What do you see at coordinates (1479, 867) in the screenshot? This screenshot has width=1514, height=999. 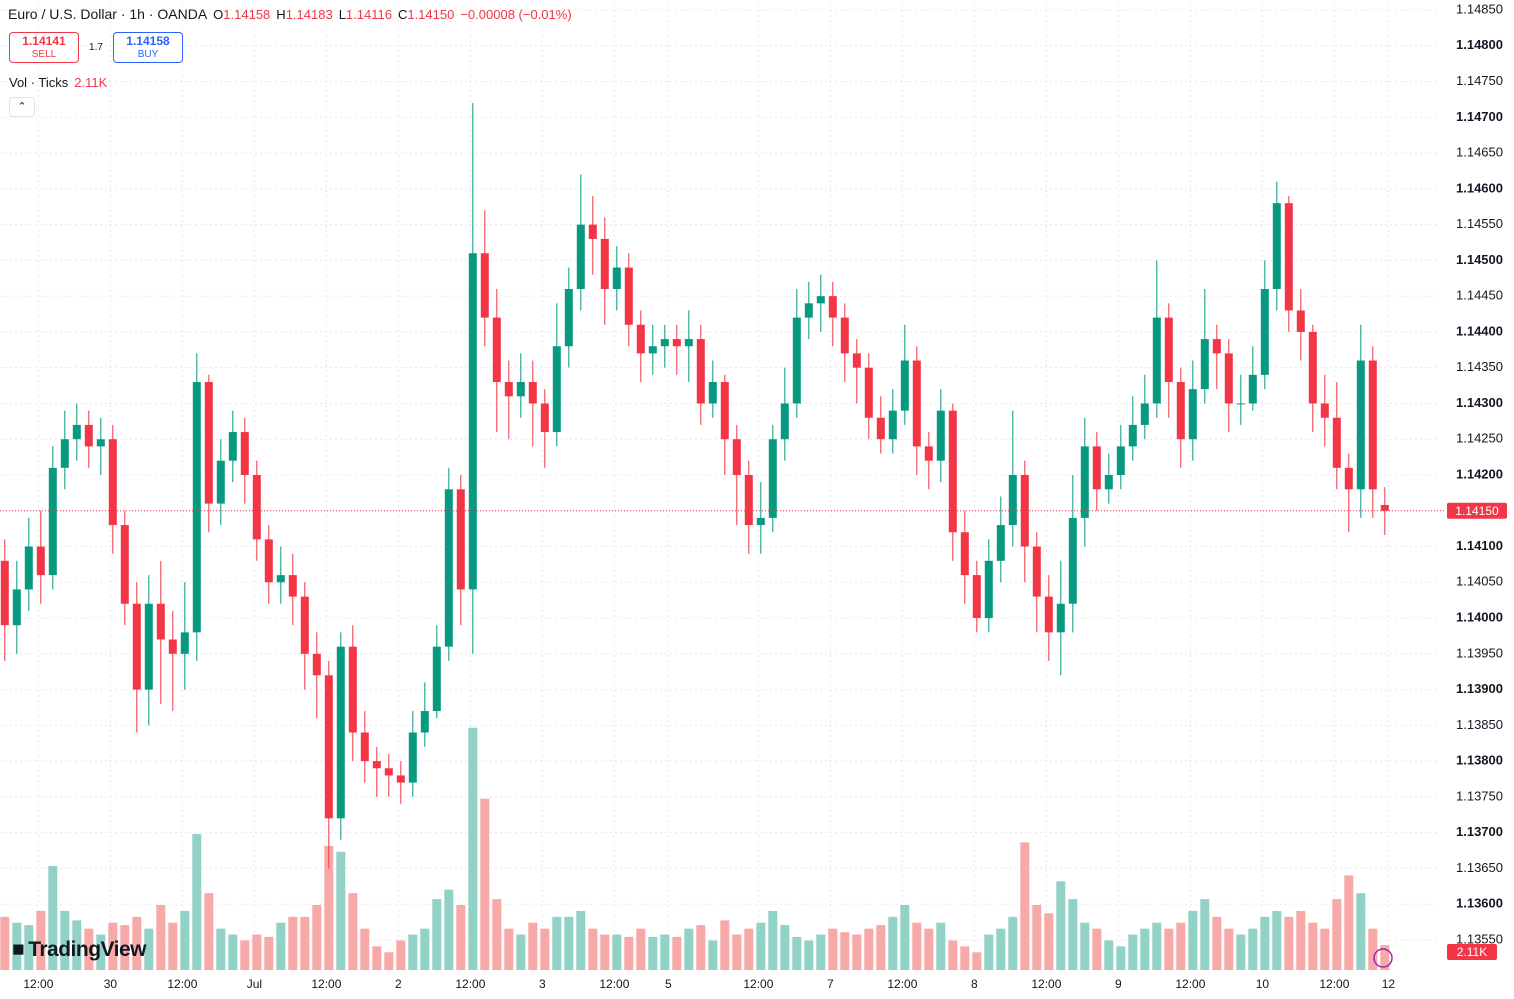 I see `y-tick-label: 1.13650` at bounding box center [1479, 867].